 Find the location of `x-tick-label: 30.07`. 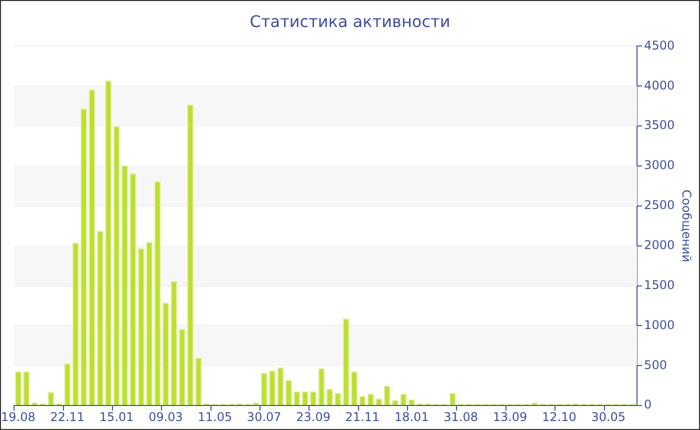

x-tick-label: 30.07 is located at coordinates (264, 417).